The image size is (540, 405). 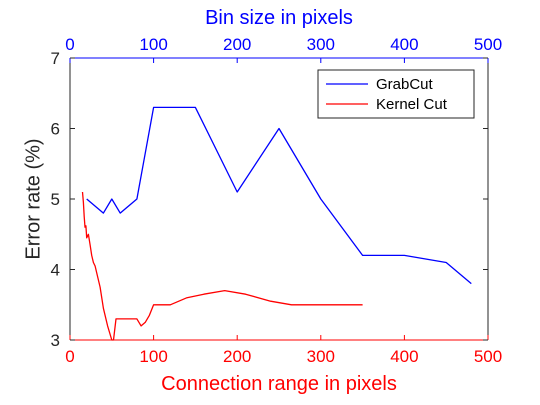 What do you see at coordinates (321, 356) in the screenshot?
I see `x-bottom-tick-label: 300` at bounding box center [321, 356].